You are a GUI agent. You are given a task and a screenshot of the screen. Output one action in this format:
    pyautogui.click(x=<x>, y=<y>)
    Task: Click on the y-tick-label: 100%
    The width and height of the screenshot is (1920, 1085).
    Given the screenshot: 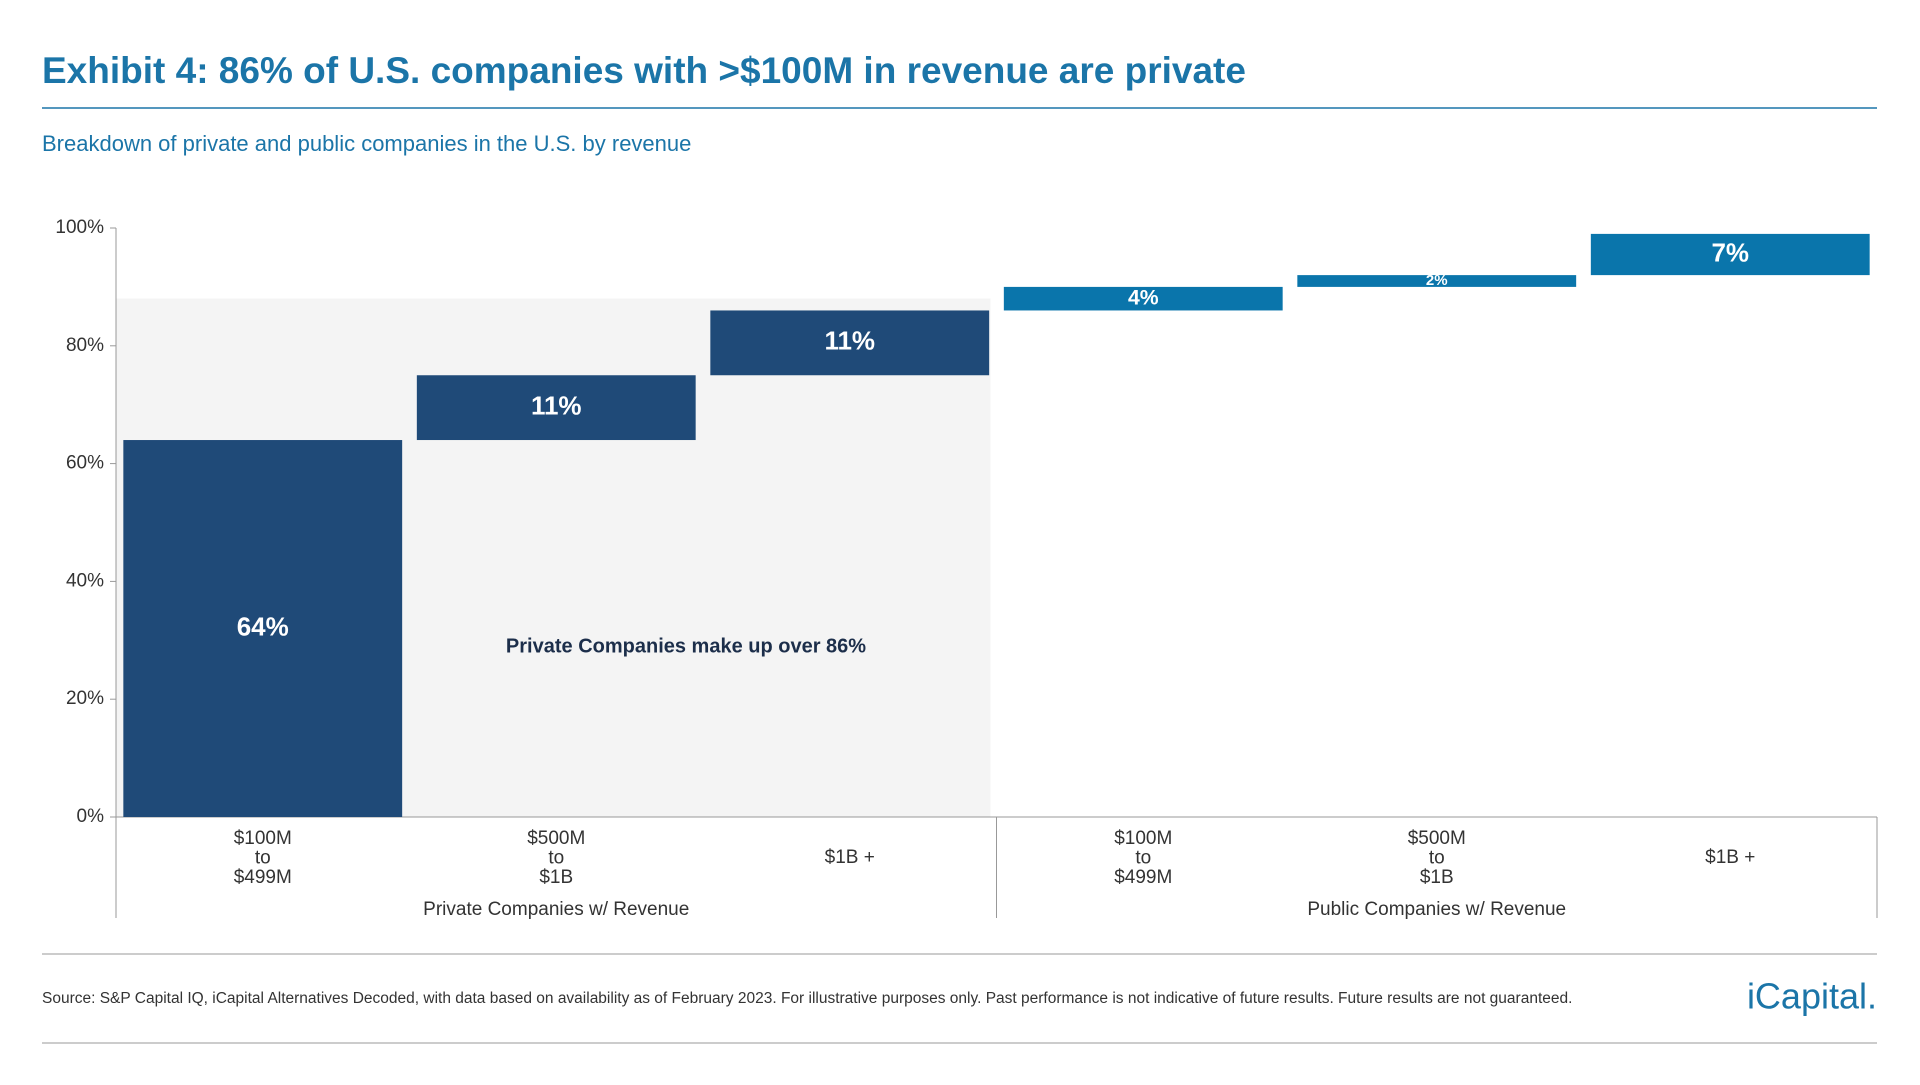 What is the action you would take?
    pyautogui.click(x=79, y=227)
    